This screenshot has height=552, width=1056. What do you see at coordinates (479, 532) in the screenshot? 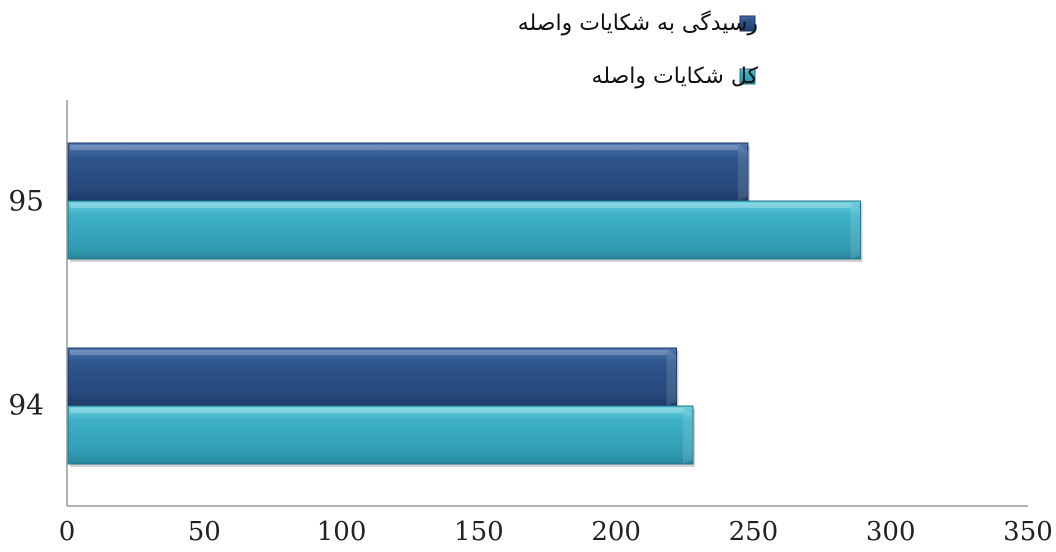
I see `x-tick-label: 150` at bounding box center [479, 532].